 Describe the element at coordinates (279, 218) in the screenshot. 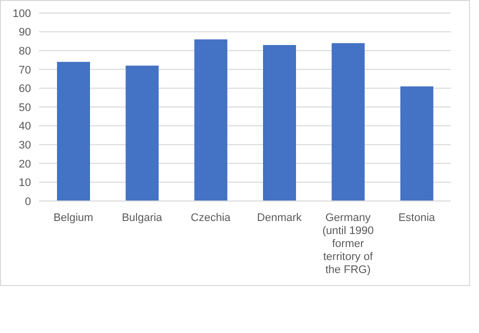

I see `x-tick-label: Denmark` at that location.